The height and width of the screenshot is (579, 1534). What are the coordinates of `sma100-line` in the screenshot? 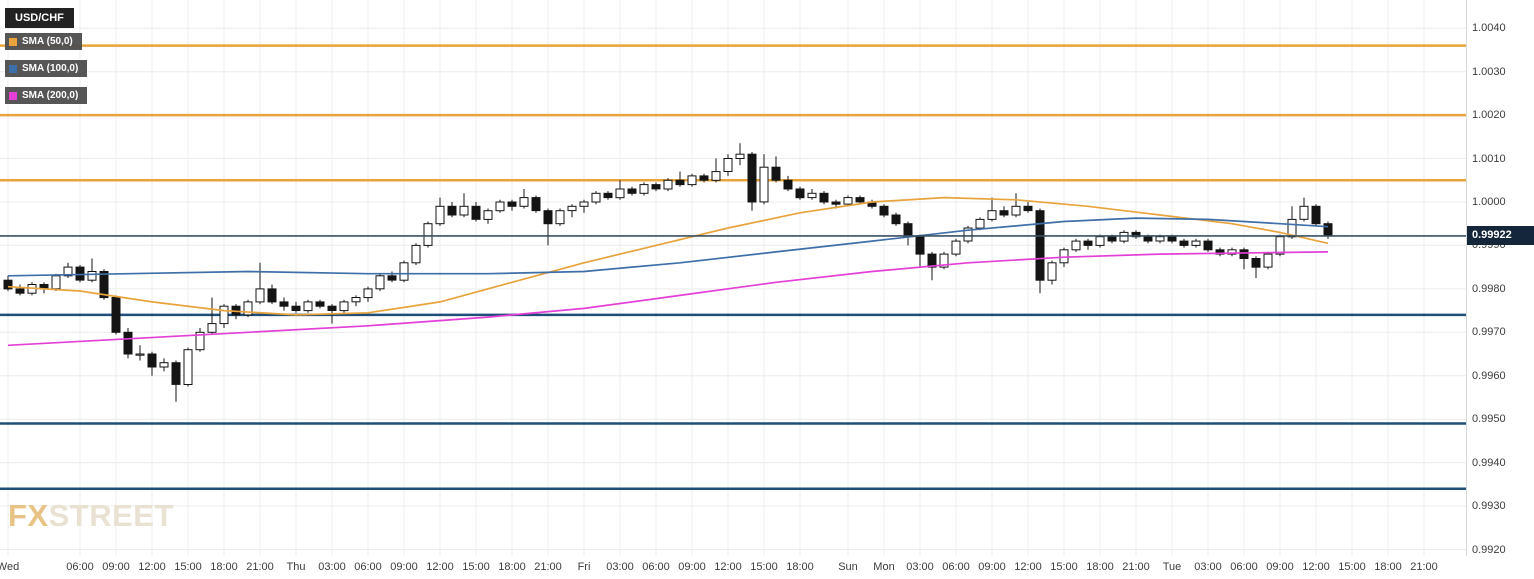 It's located at (668, 247).